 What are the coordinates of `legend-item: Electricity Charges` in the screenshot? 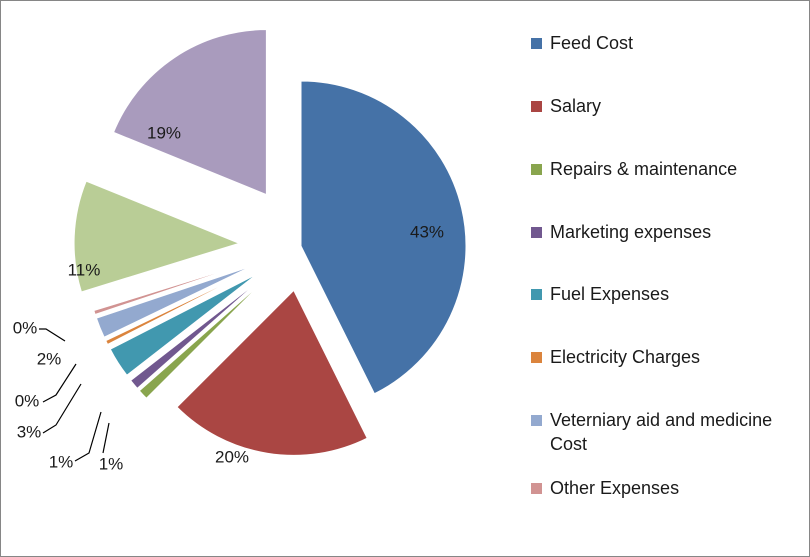 It's located at (663, 357).